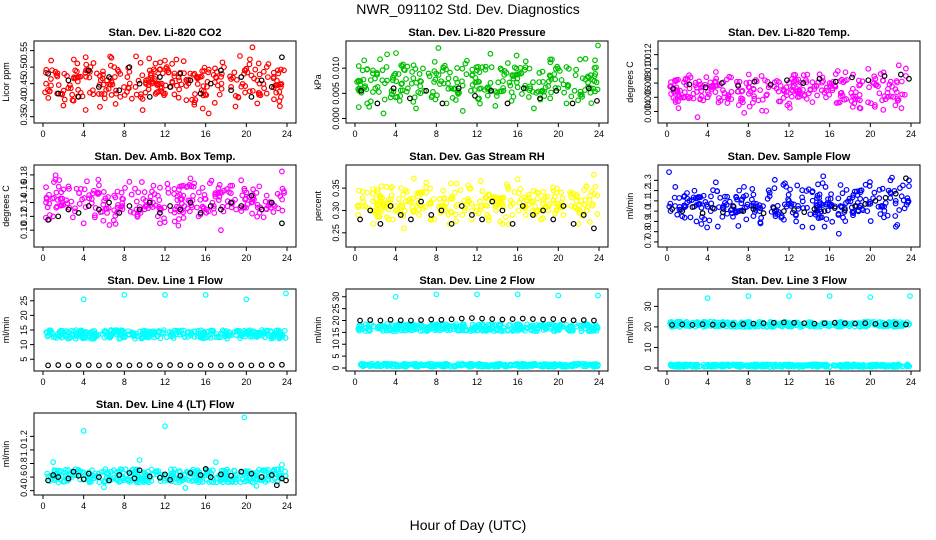  Describe the element at coordinates (648, 306) in the screenshot. I see `y-tick-label: 30` at that location.